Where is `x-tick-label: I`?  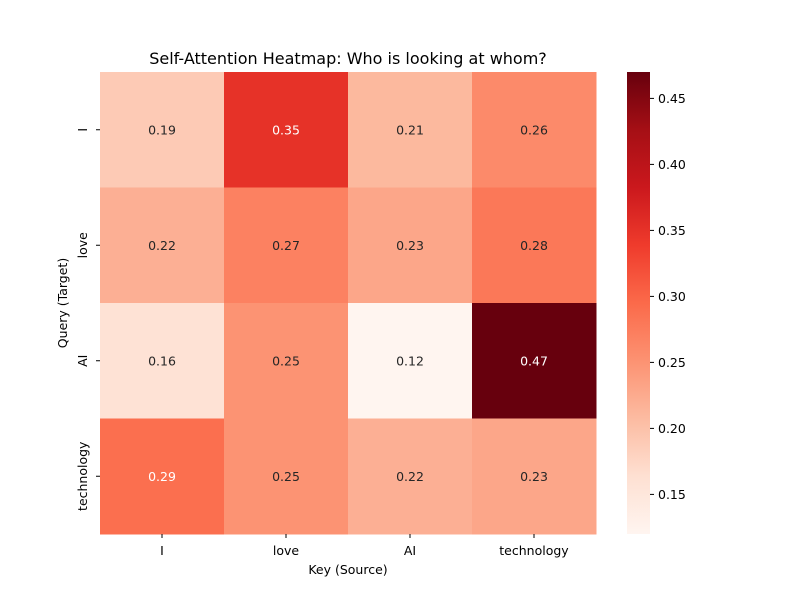 x-tick-label: I is located at coordinates (162, 550).